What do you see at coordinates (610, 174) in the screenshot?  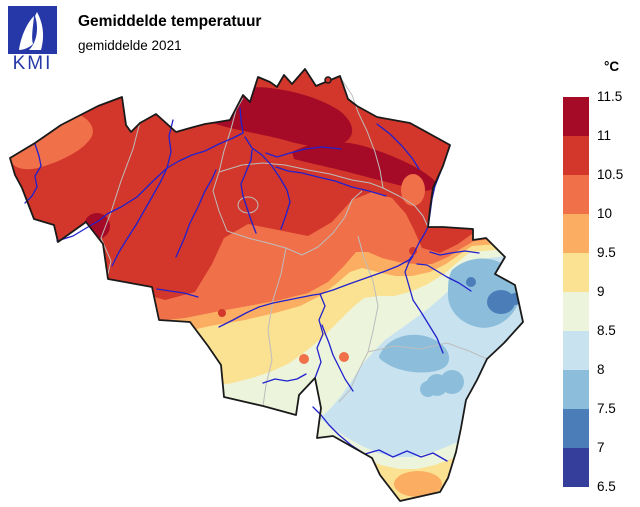 I see `legend-tick-10.5: 10.5` at bounding box center [610, 174].